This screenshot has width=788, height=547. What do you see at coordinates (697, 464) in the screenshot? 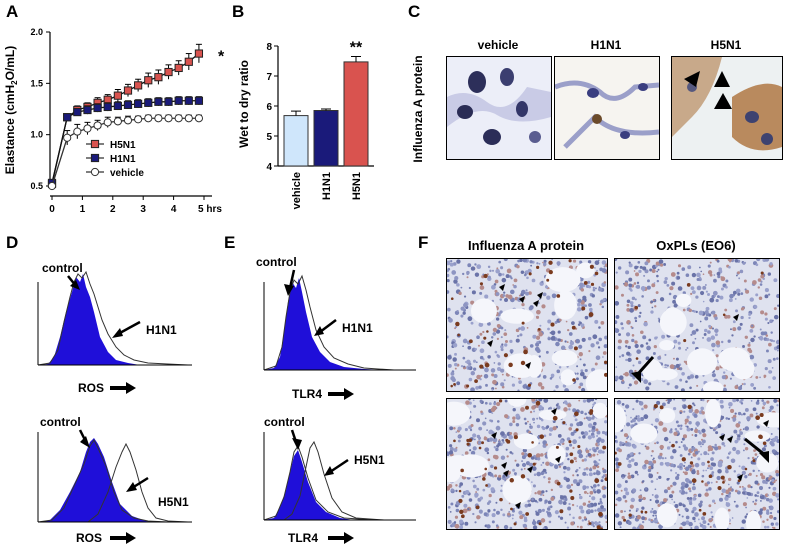
I see `micrograph-f-oxpls-high` at bounding box center [697, 464].